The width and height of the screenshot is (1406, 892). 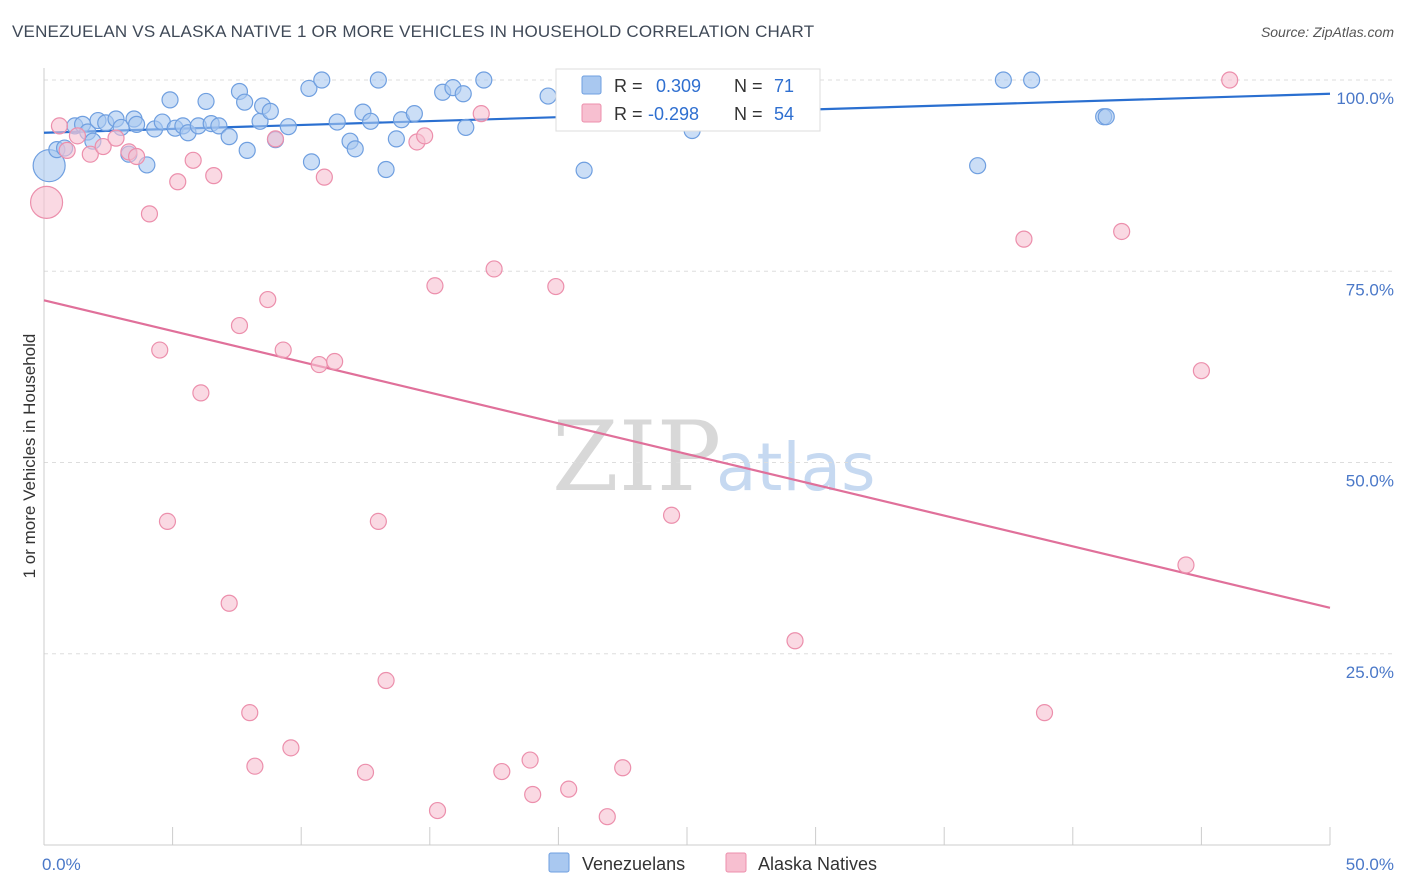 I want to click on bottom-legend-swatch-alaska-natives, so click(x=736, y=862).